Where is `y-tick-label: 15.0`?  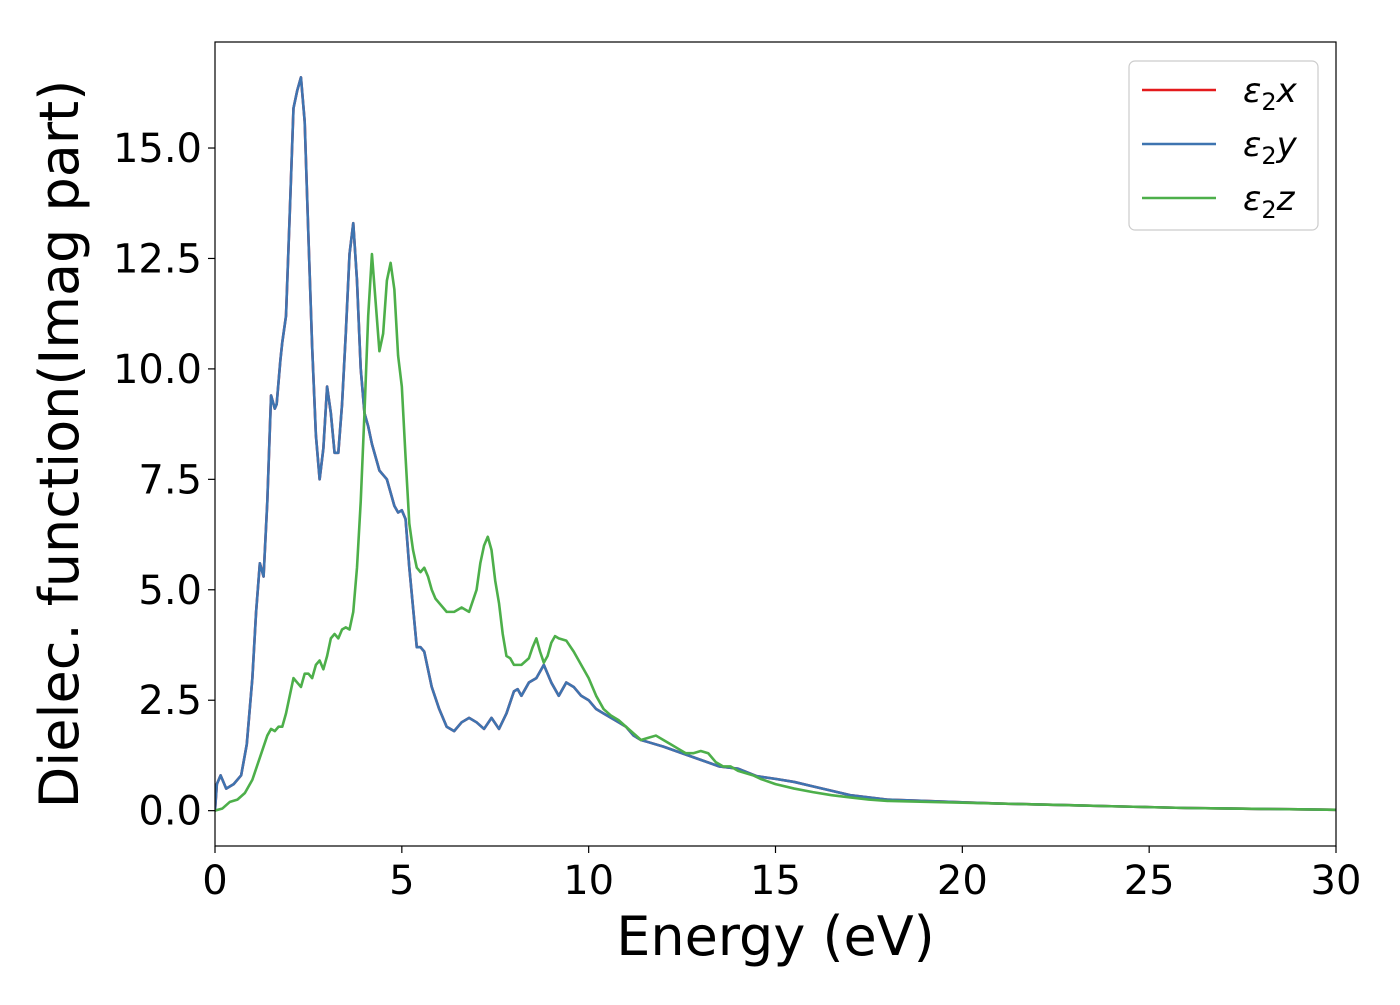
y-tick-label: 15.0 is located at coordinates (157, 149).